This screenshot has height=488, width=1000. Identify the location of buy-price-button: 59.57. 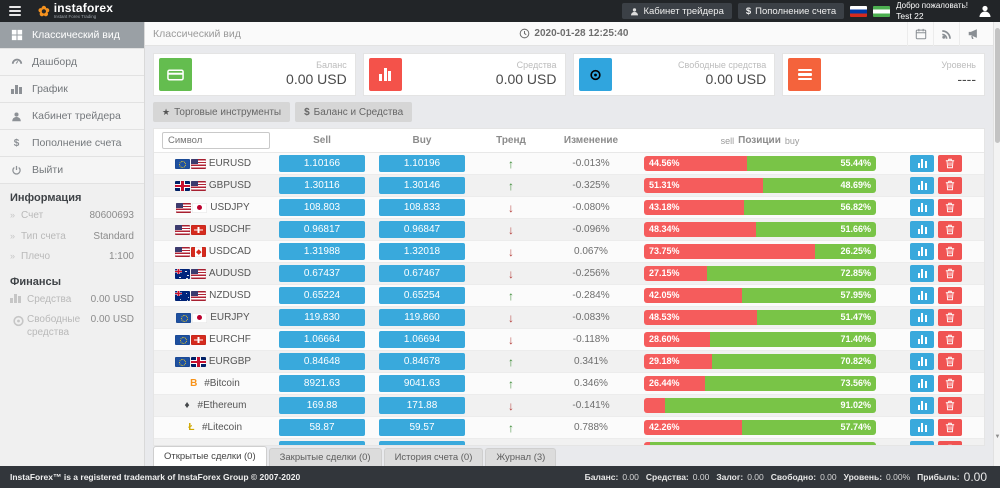
(422, 427).